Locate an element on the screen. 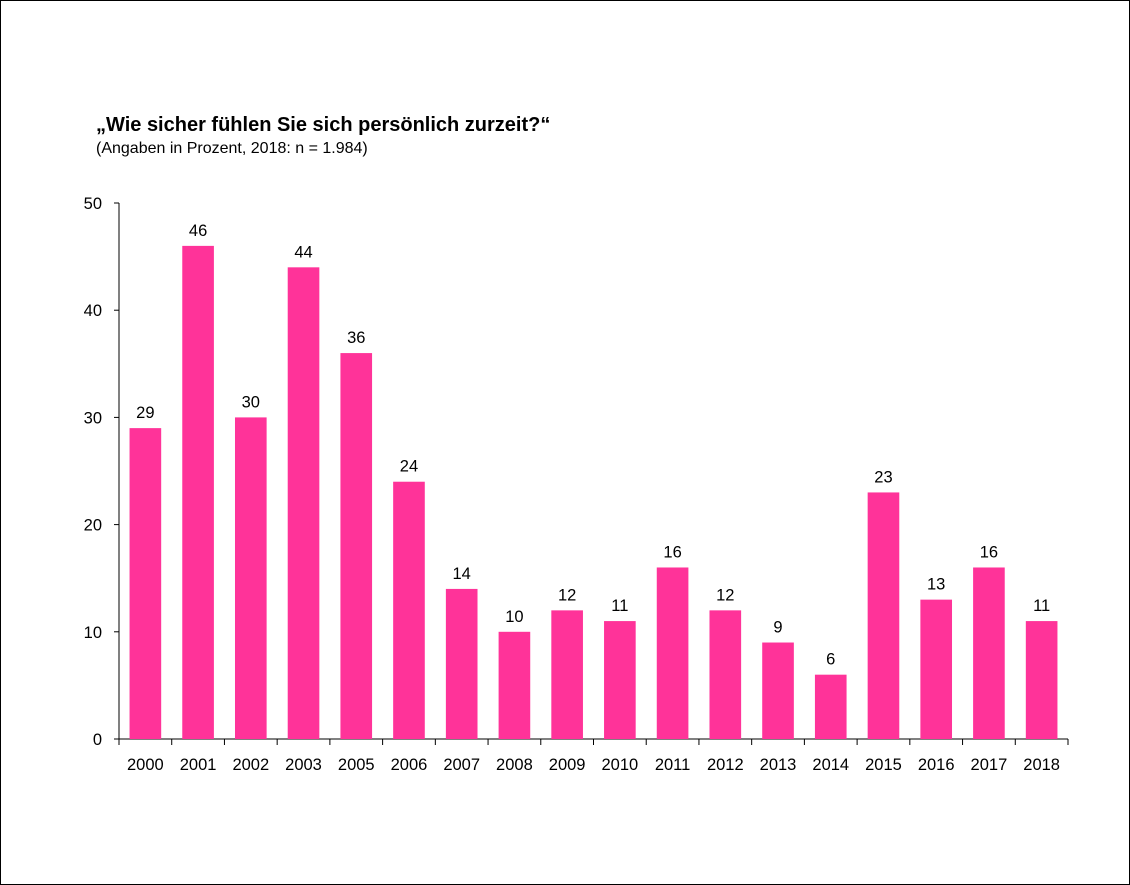 The width and height of the screenshot is (1130, 885). x-tick-label: 2011 is located at coordinates (672, 765).